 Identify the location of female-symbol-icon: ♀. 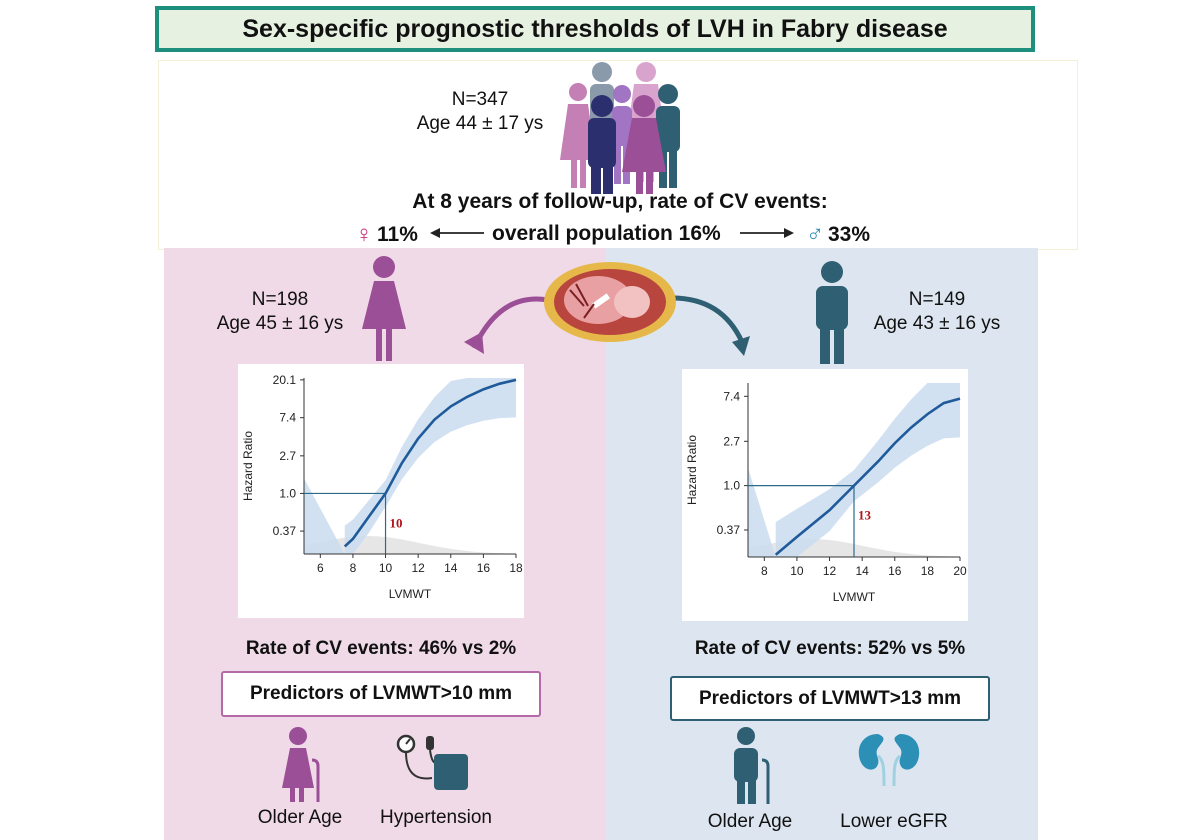
(364, 234).